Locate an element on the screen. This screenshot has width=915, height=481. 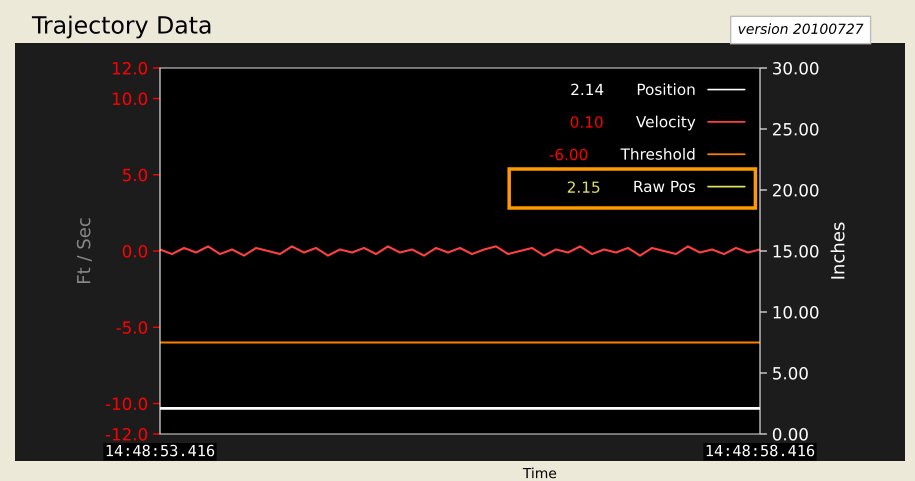
y2-tick-label: 0.00 is located at coordinates (790, 434).